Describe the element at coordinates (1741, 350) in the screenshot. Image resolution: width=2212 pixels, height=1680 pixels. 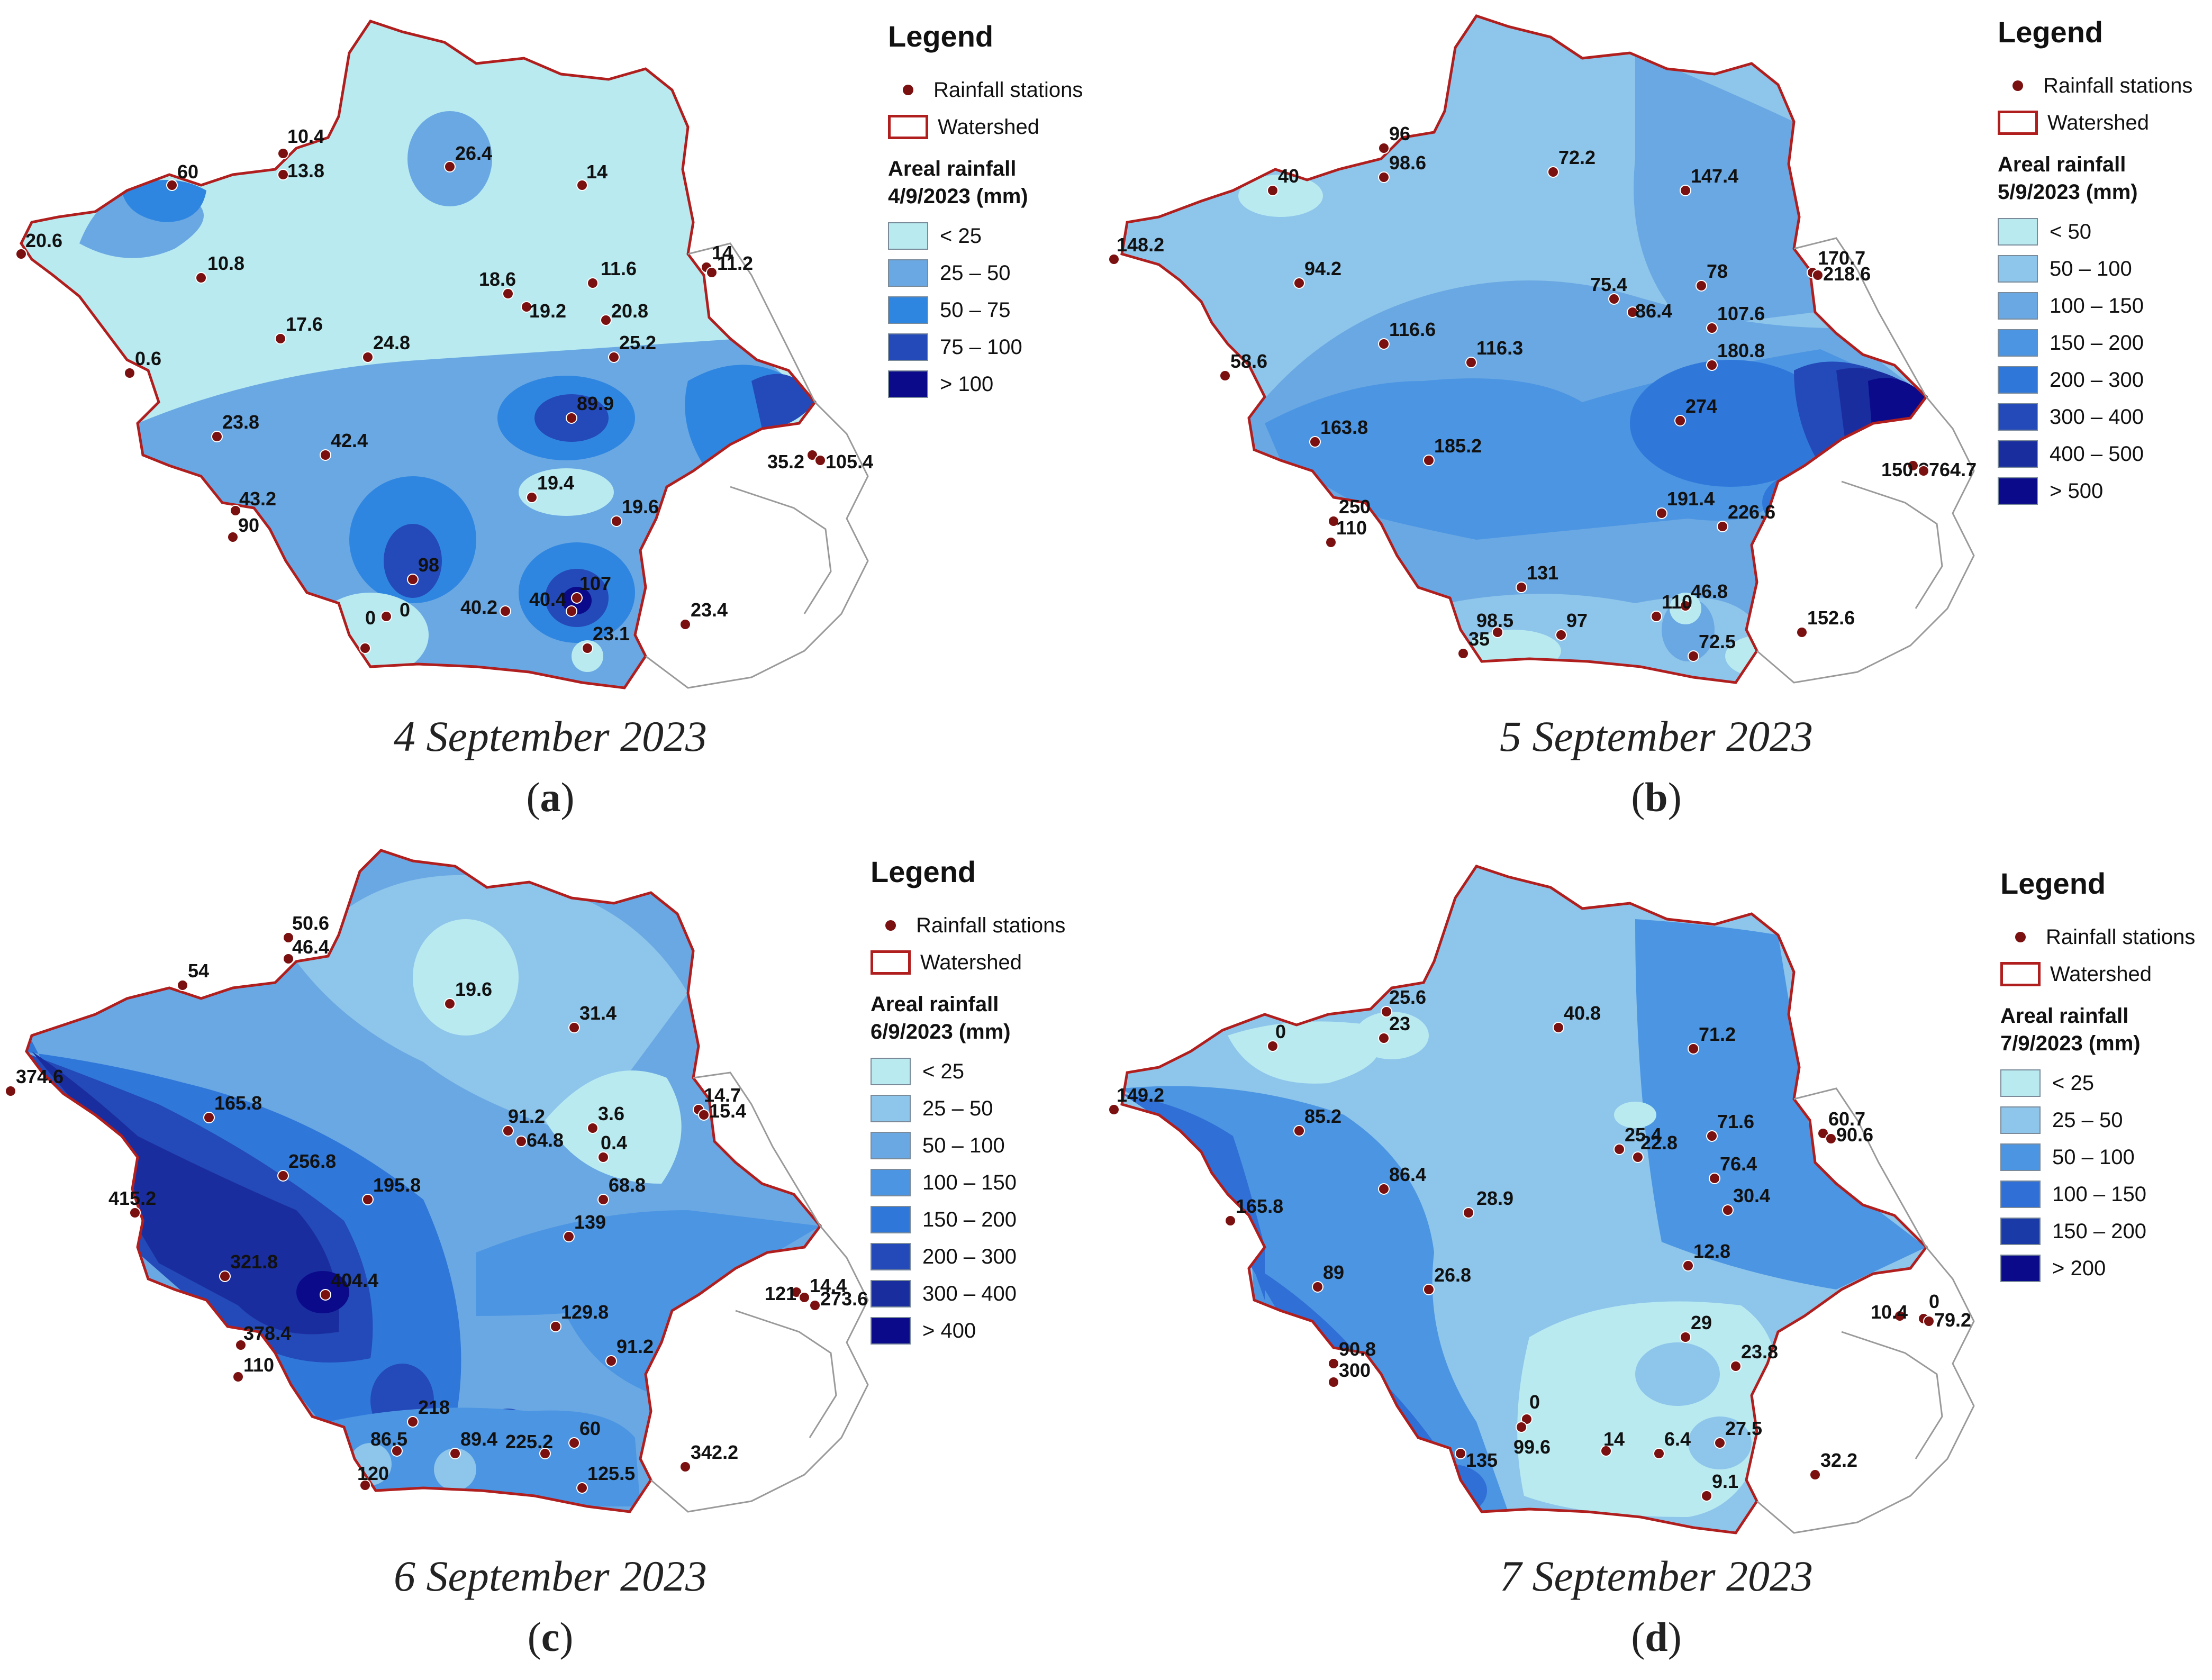
I see `station-value-label: 180.8` at that location.